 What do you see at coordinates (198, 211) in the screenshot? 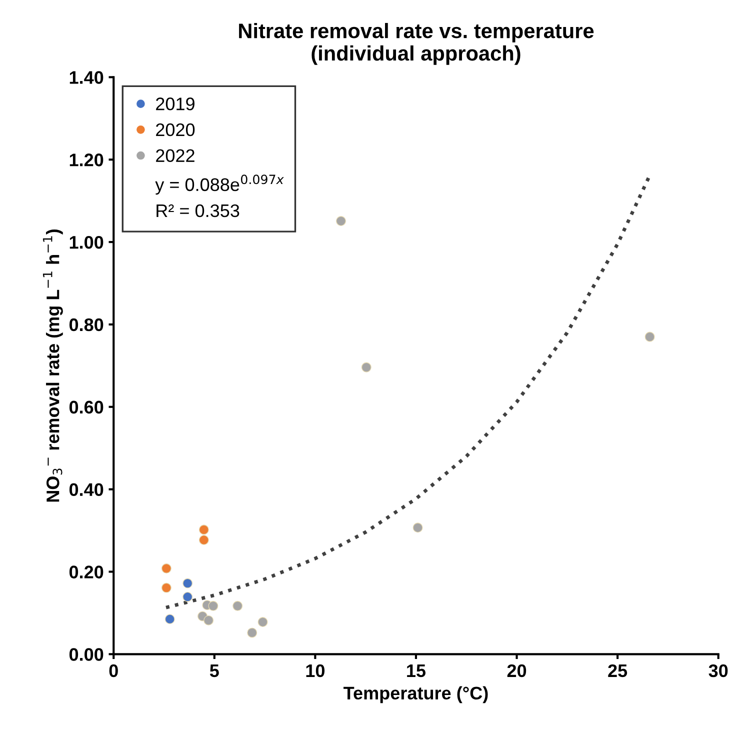
I see `annotation: R² = 0.353` at bounding box center [198, 211].